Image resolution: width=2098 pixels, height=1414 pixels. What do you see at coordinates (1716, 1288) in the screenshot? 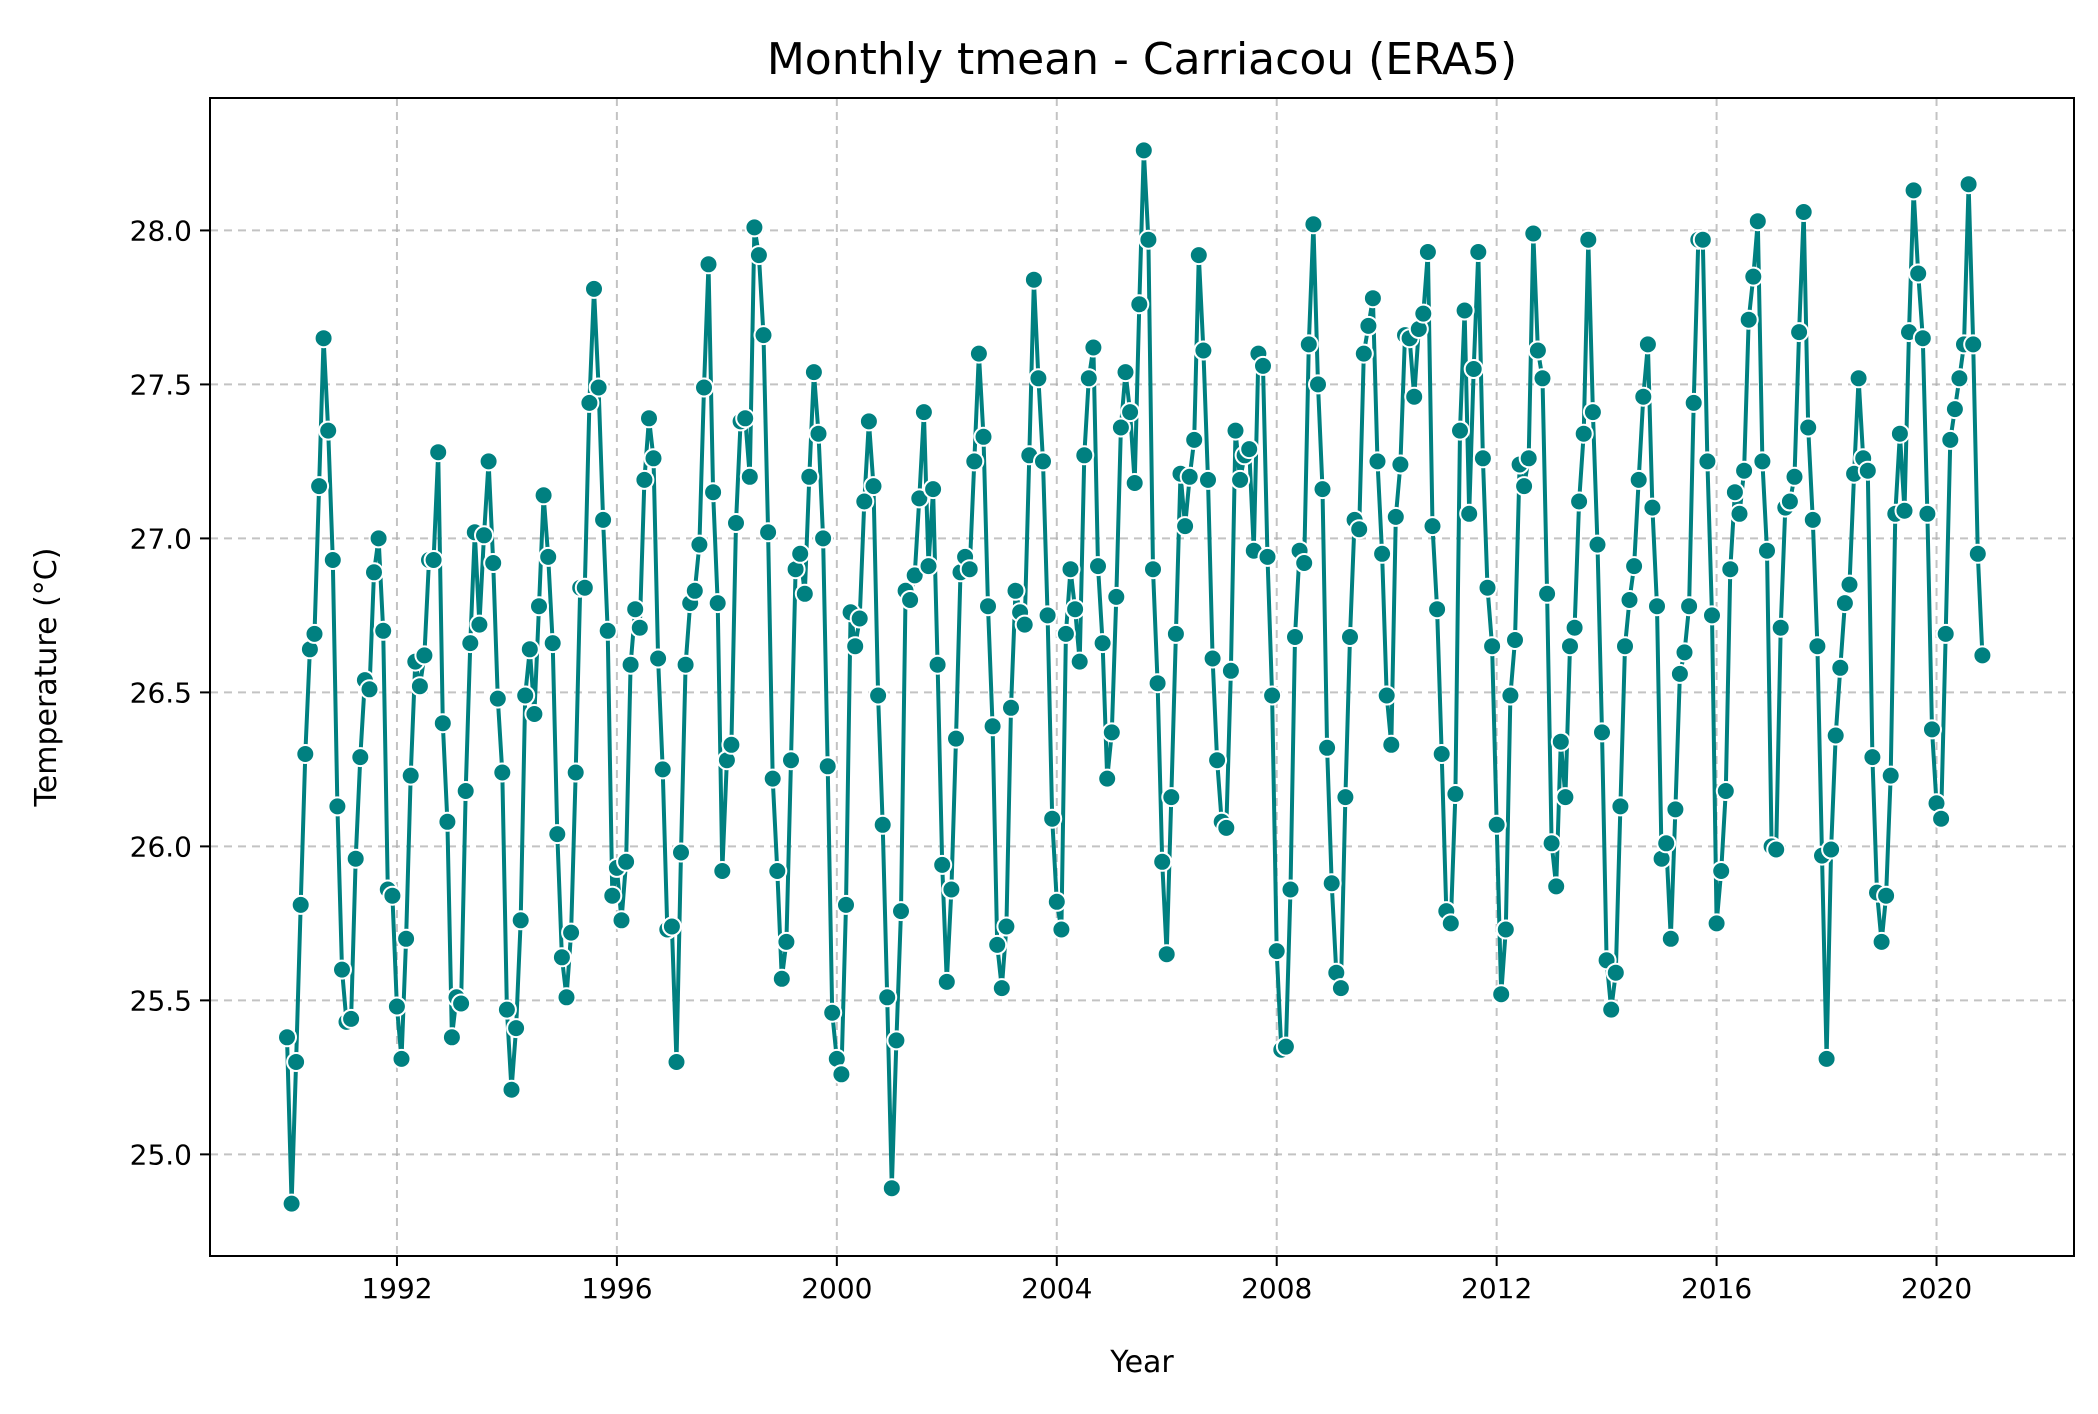
I see `x-tick-label: 2016` at bounding box center [1716, 1288].